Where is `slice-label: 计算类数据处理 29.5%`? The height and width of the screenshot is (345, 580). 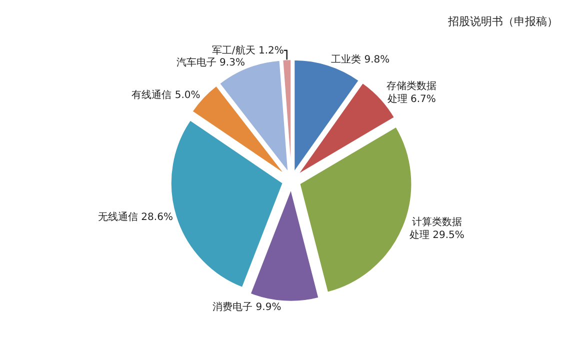
slice-label: 计算类数据处理 29.5% is located at coordinates (436, 229).